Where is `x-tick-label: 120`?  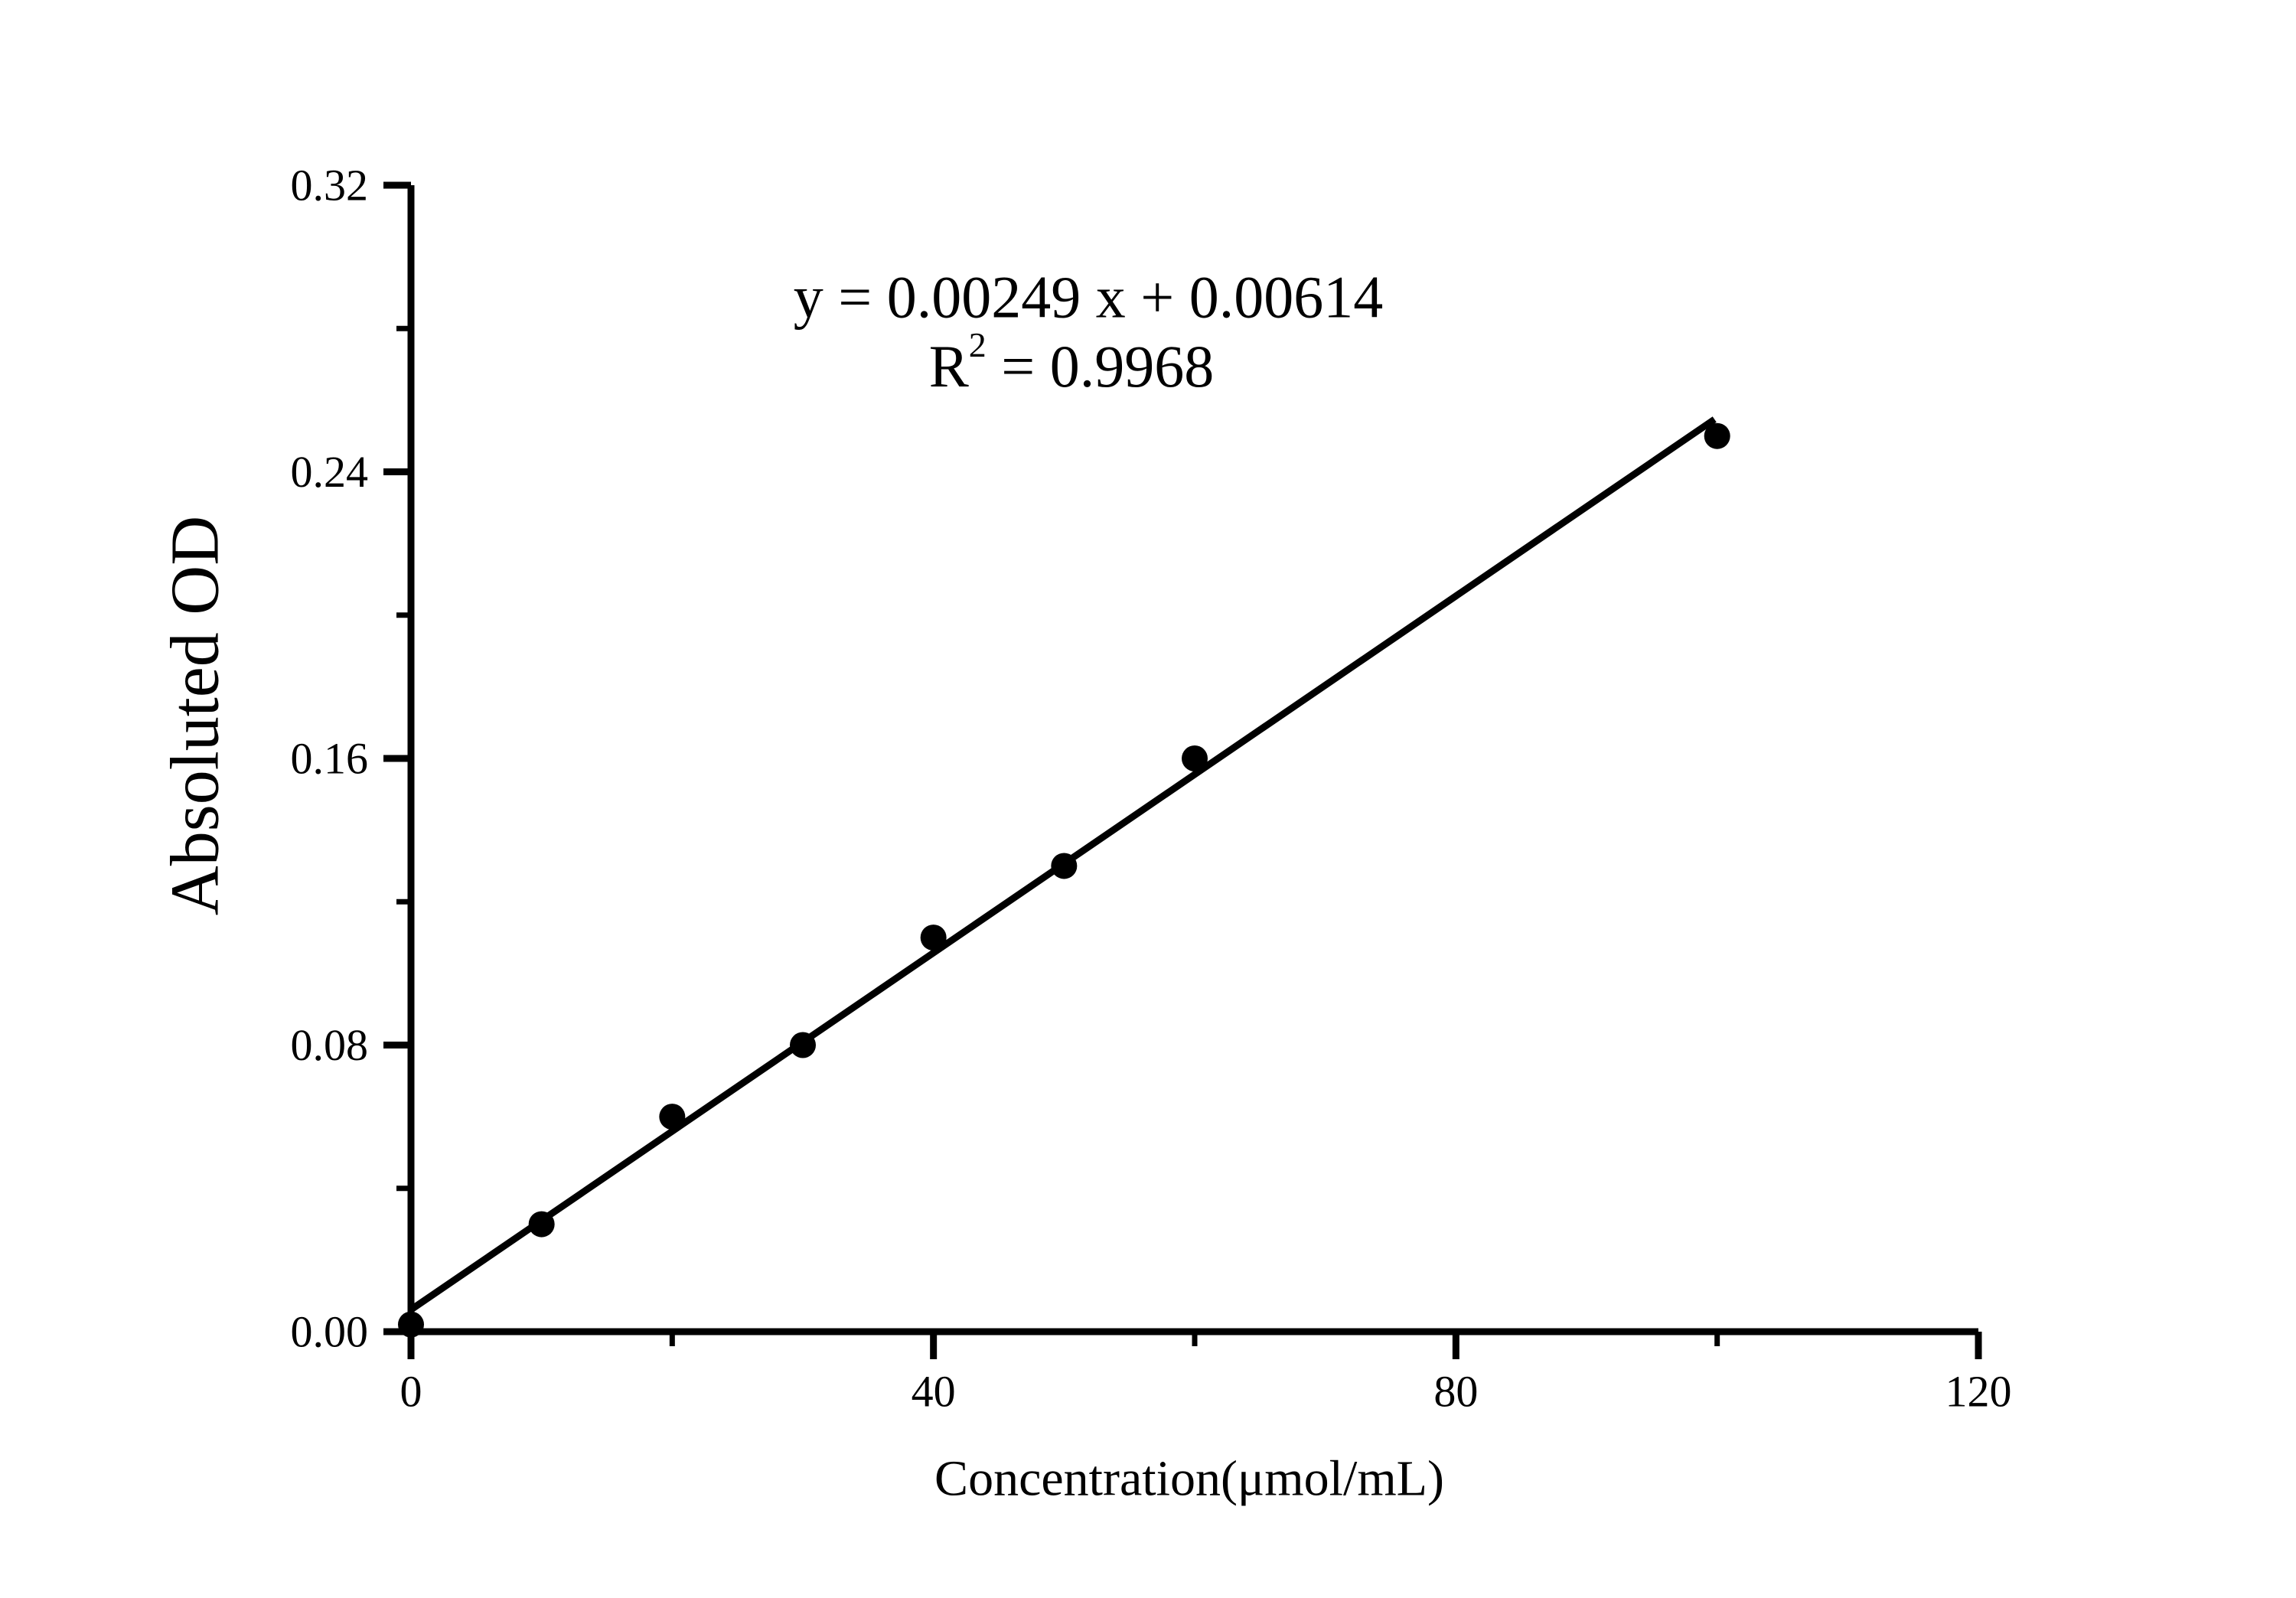 x-tick-label: 120 is located at coordinates (1978, 1392).